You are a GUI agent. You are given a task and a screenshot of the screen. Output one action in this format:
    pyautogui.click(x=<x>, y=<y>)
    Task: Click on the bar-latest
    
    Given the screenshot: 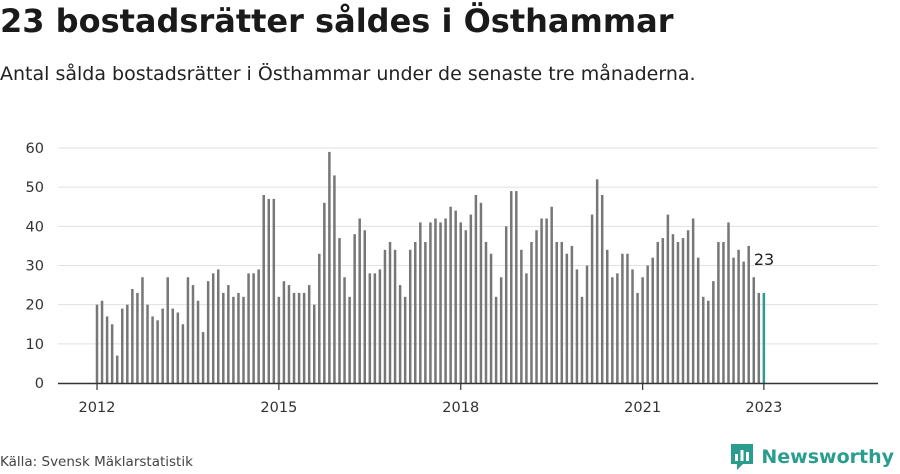 What is the action you would take?
    pyautogui.click(x=764, y=337)
    